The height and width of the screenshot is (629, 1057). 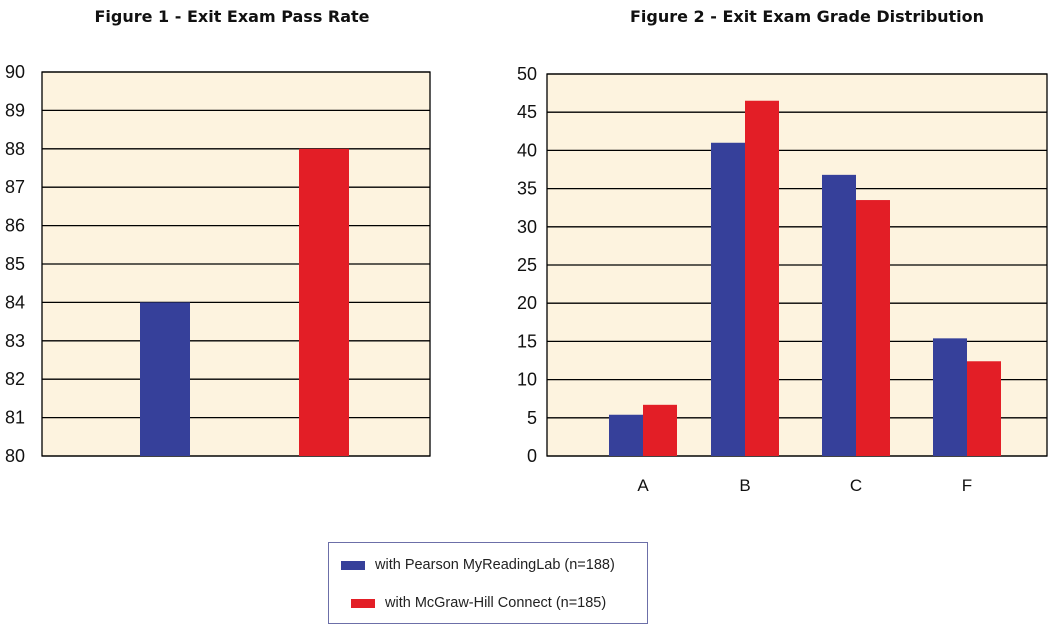 I want to click on figure-1-y-tick-label: 81, so click(x=15, y=418).